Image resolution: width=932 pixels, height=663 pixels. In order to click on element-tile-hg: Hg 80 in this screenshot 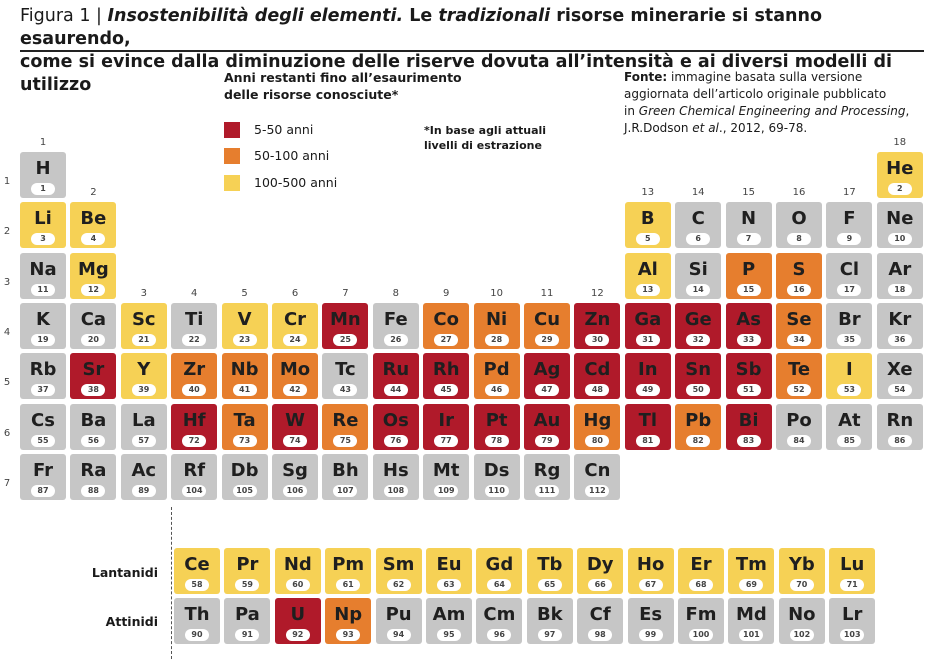, I will do `click(597, 426)`.